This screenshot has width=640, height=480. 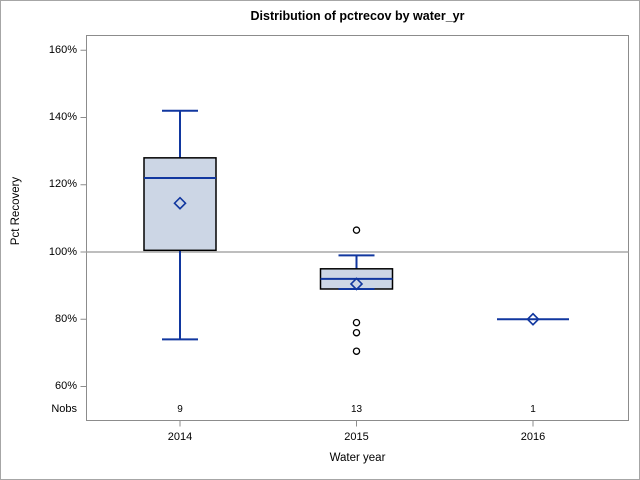 I want to click on iqr-box-2014, so click(x=180, y=204).